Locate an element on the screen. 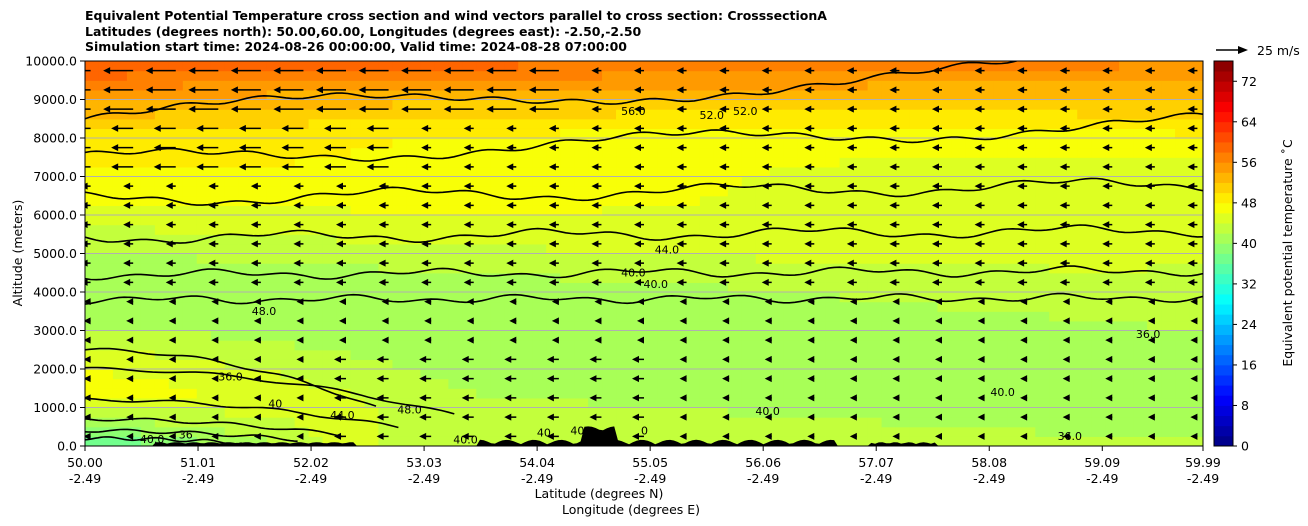  contour-line is located at coordinates (644, 191).